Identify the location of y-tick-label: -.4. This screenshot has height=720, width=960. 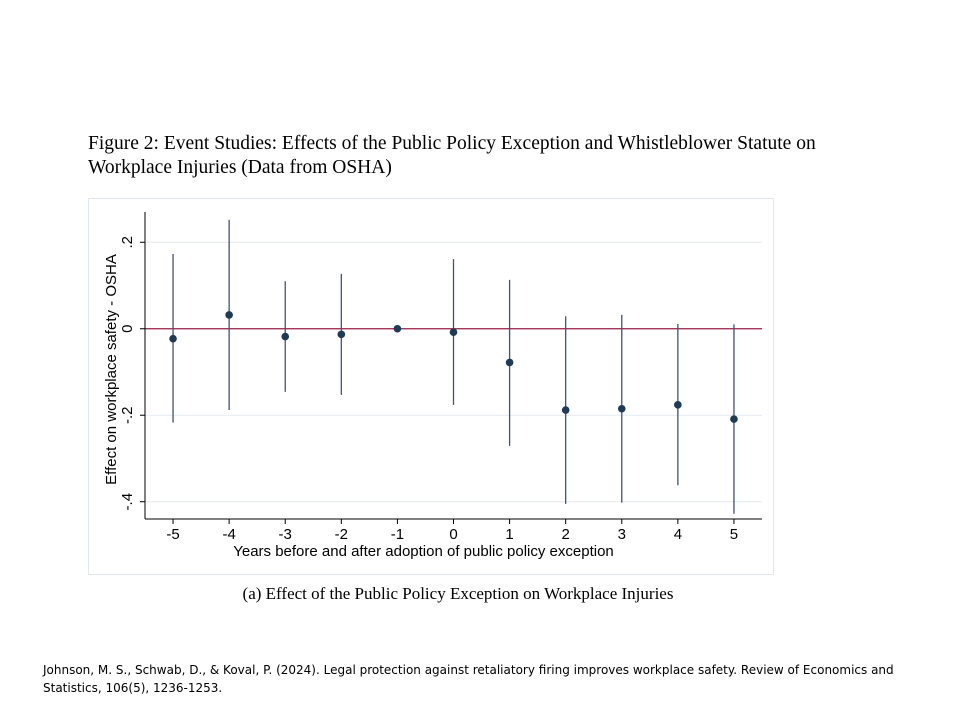
(127, 502).